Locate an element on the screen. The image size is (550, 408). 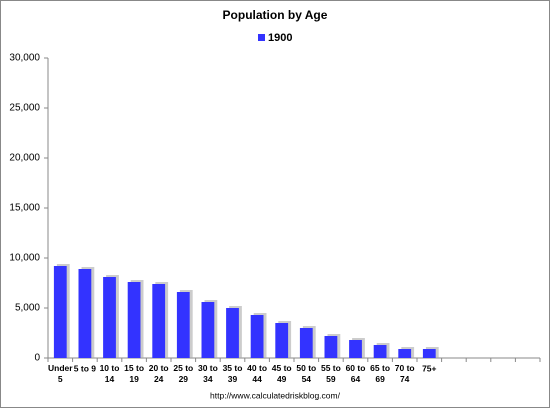
legend-label: 1900 is located at coordinates (280, 38).